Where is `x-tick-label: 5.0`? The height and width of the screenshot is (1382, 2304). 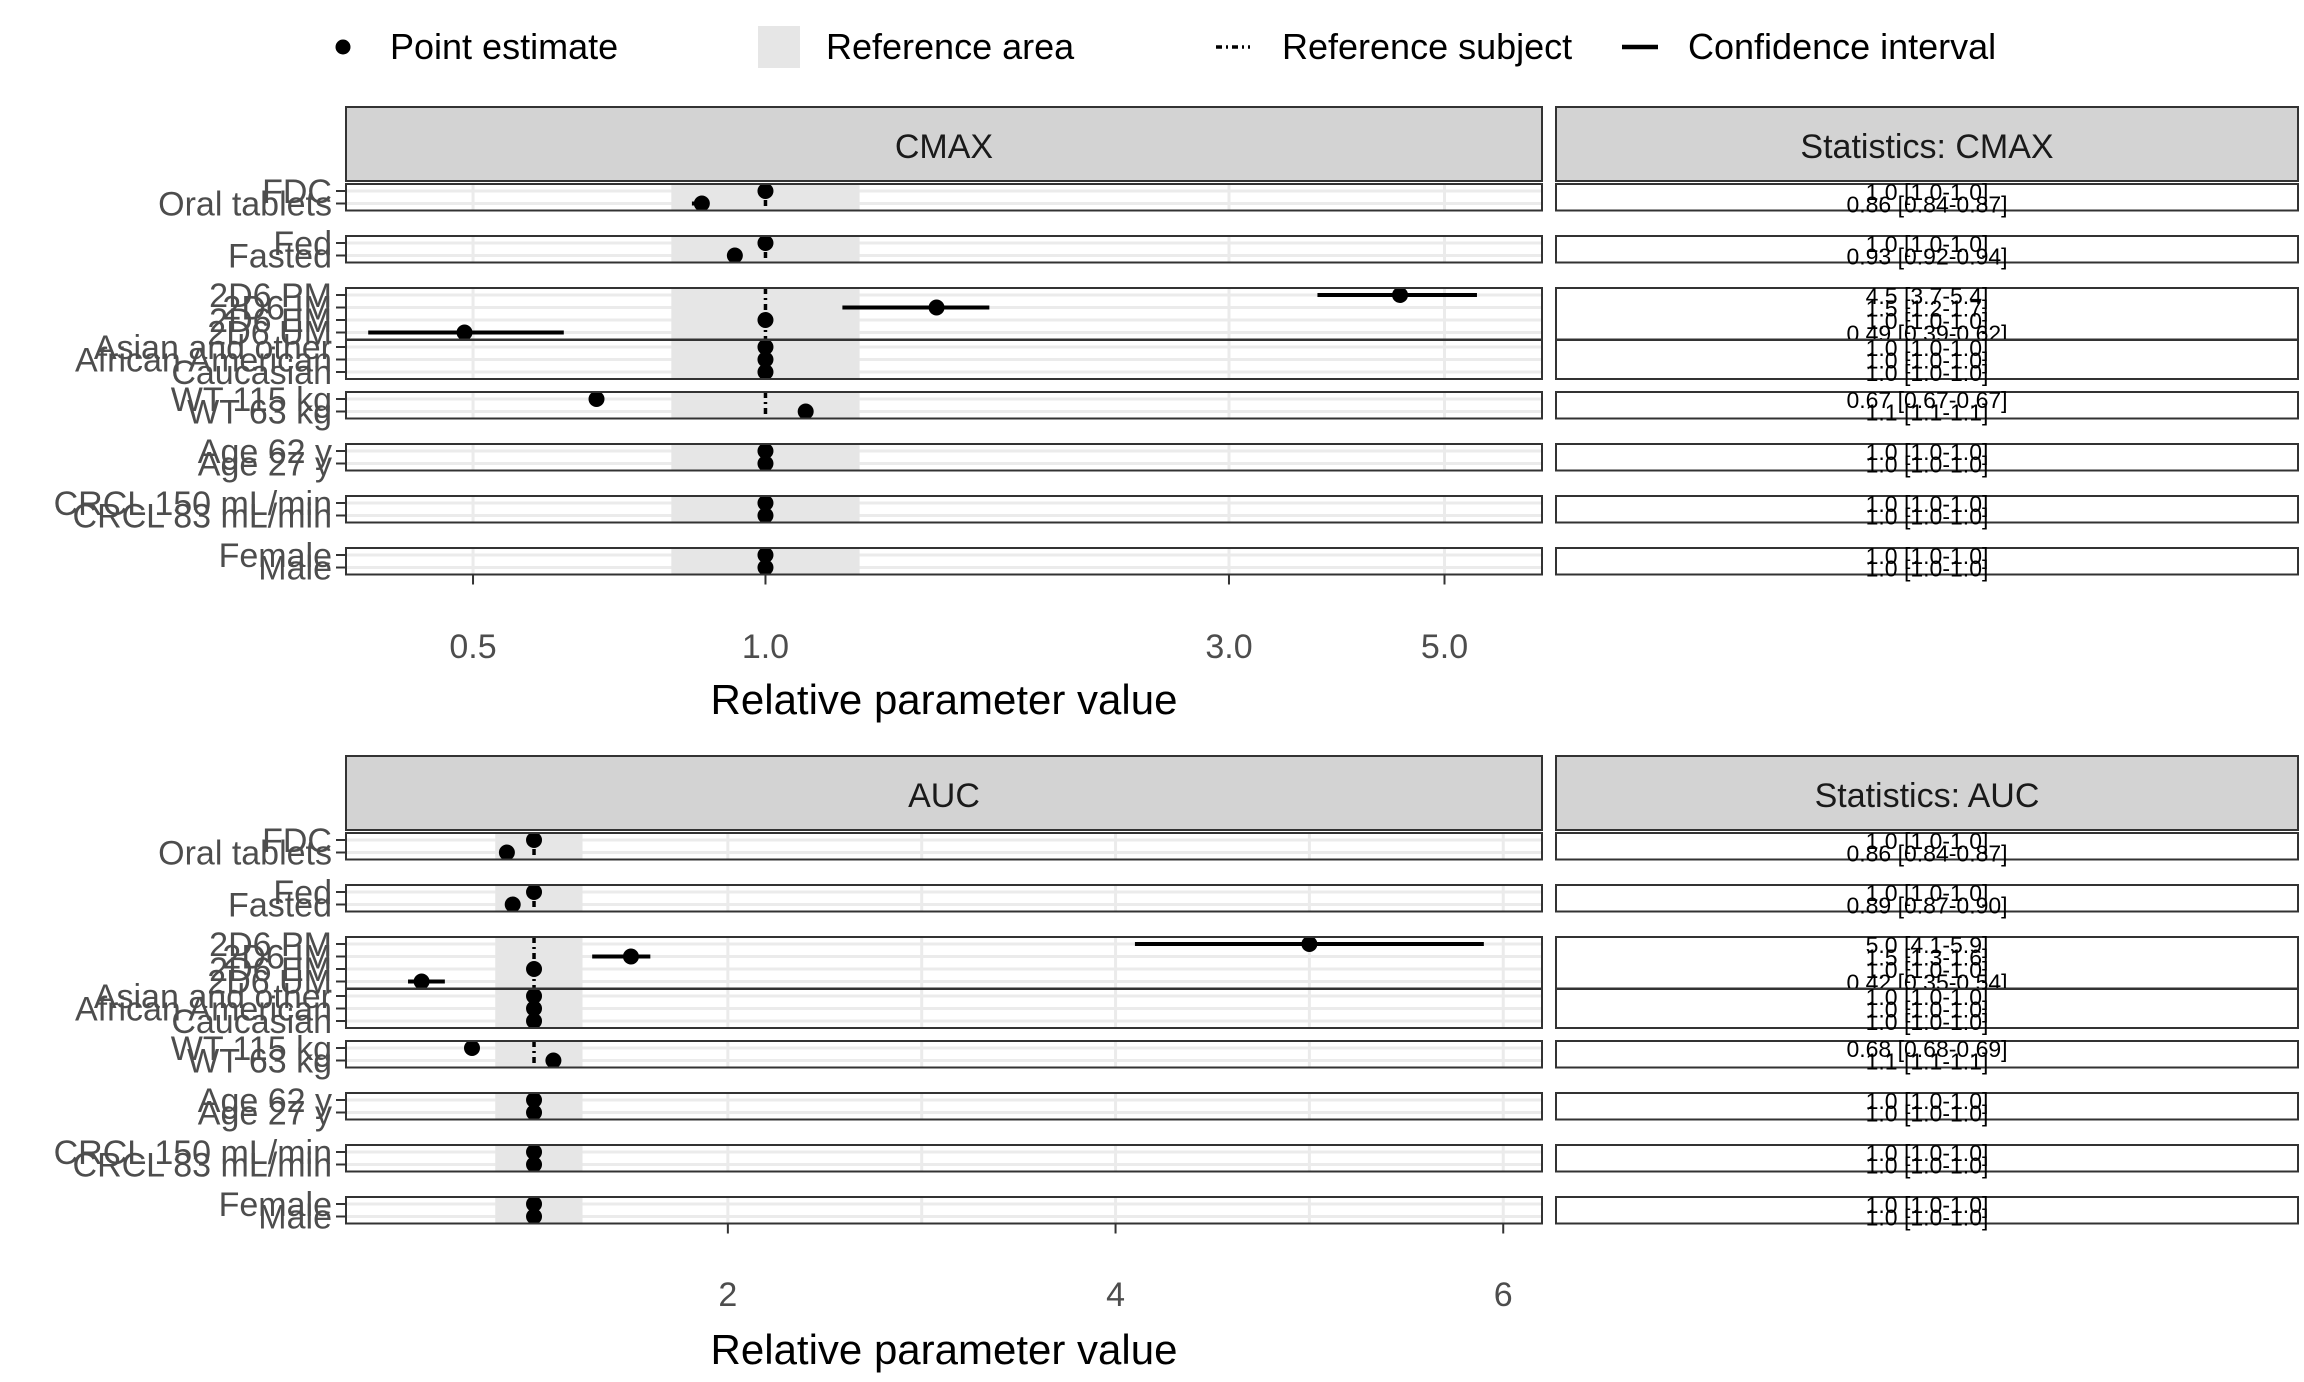
x-tick-label: 5.0 is located at coordinates (1444, 647).